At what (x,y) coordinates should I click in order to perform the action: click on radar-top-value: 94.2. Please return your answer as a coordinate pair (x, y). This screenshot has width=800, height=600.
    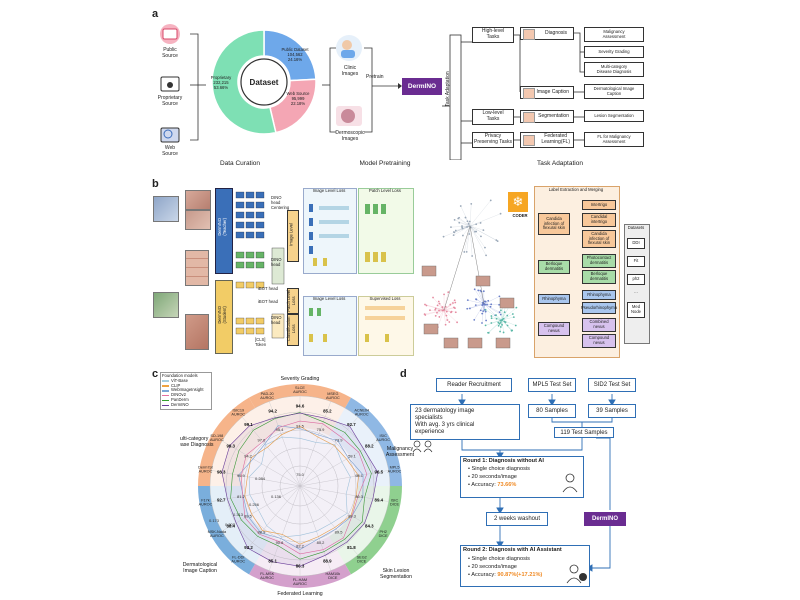
    Looking at the image, I should click on (272, 410).